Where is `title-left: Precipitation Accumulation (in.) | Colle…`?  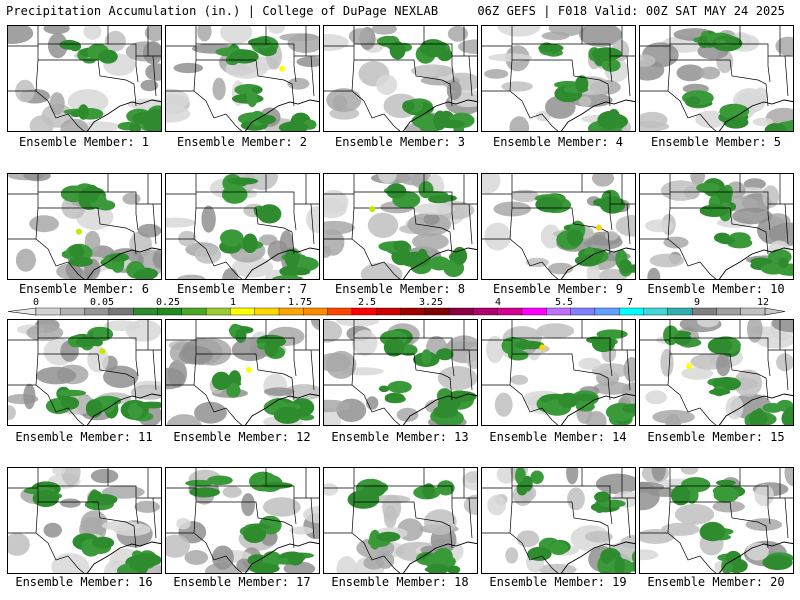 title-left: Precipitation Accumulation (in.) | Colle… is located at coordinates (222, 11).